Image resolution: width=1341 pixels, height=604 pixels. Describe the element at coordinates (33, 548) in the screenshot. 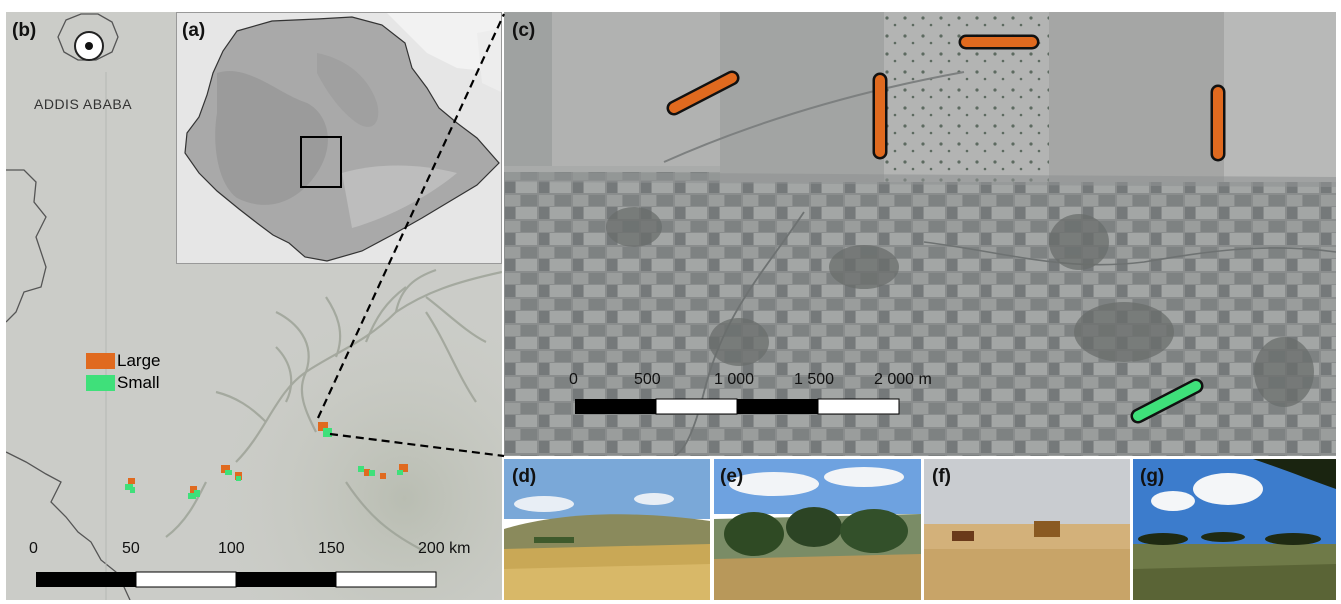

I see `scale-km-tick-0: 0` at that location.